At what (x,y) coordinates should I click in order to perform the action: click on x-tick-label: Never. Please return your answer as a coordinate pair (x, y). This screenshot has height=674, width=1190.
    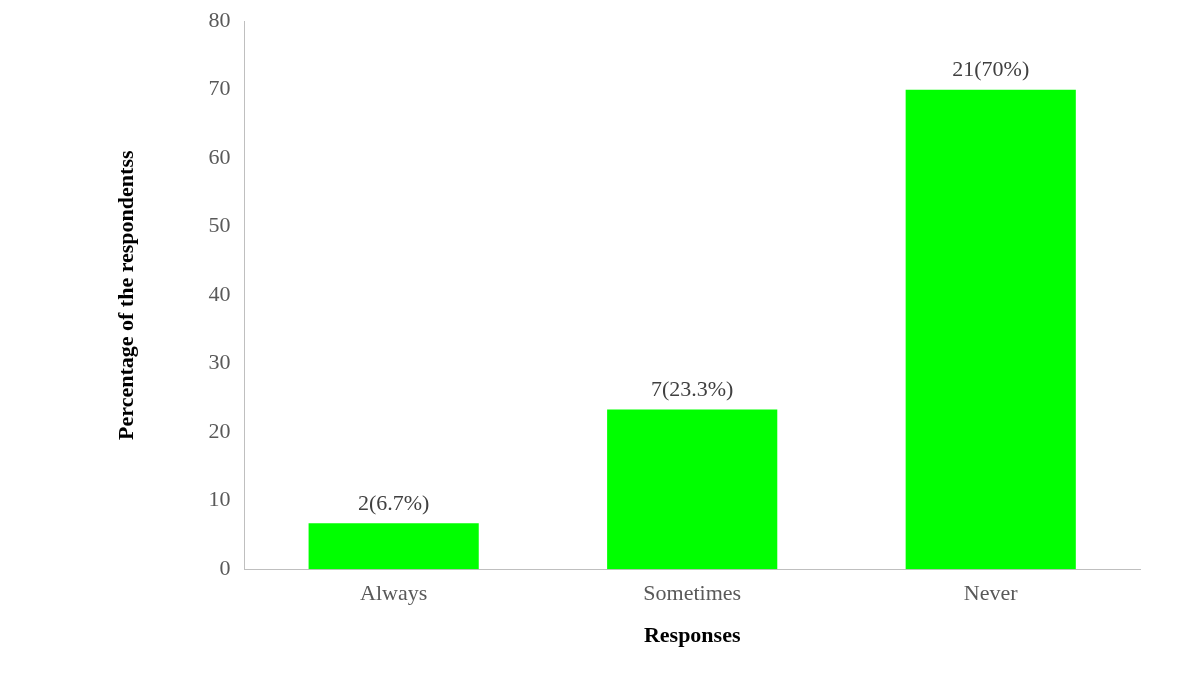
    Looking at the image, I should click on (991, 593).